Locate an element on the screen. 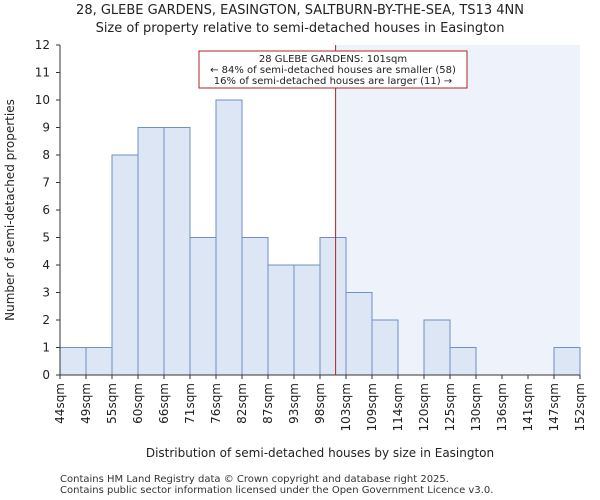 The image size is (600, 500). y-tick-label: 9 is located at coordinates (46, 128).